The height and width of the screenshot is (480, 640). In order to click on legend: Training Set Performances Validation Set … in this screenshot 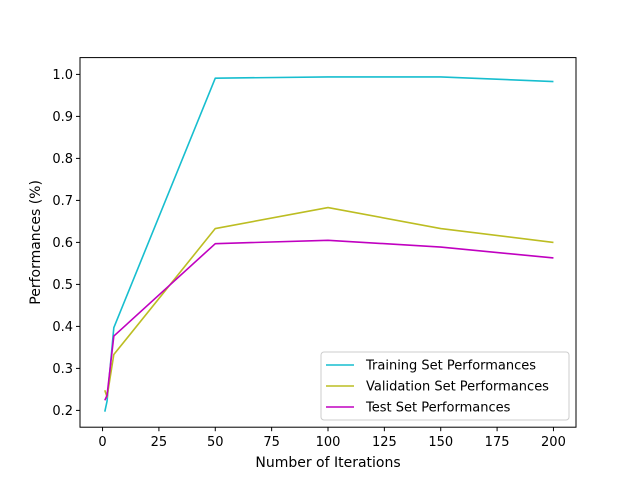, I will do `click(445, 386)`.